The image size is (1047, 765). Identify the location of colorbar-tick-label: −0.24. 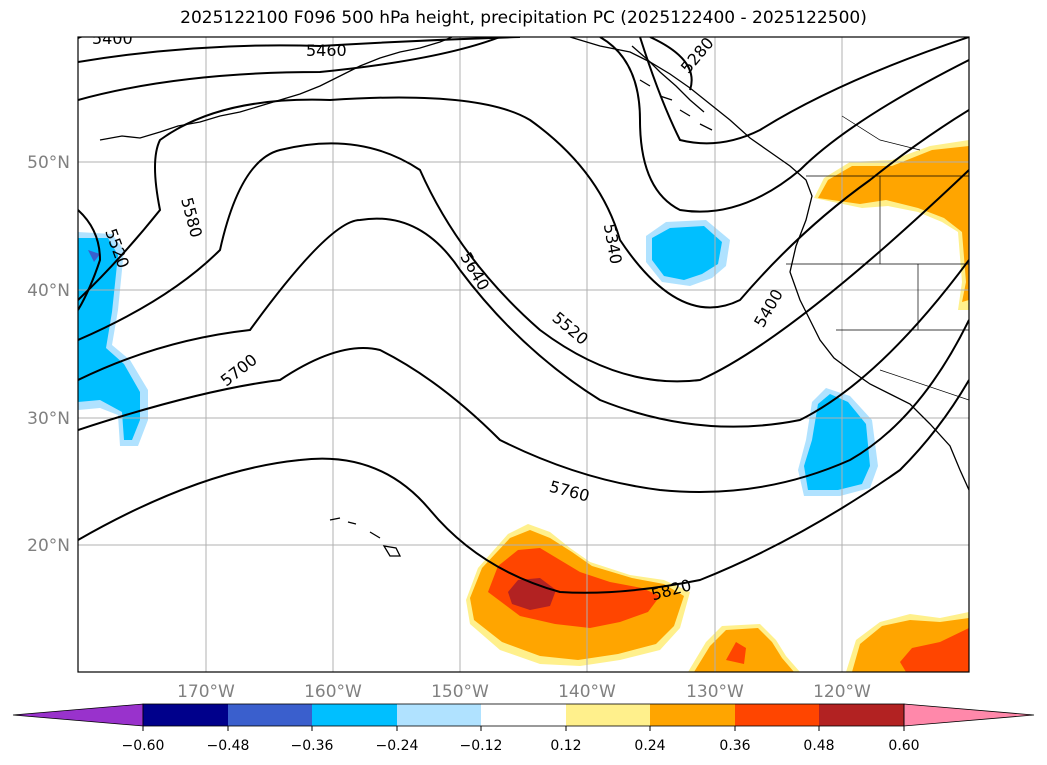
(397, 746).